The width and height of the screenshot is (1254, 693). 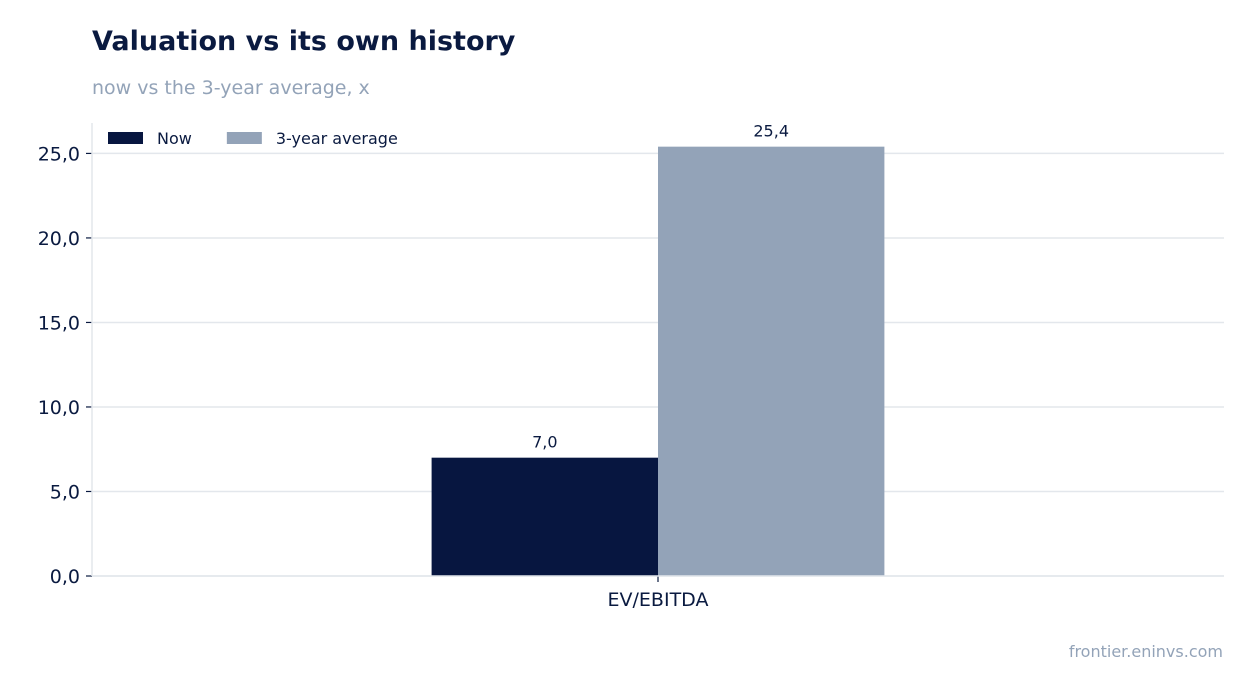 I want to click on data-label: 25,4, so click(x=771, y=131).